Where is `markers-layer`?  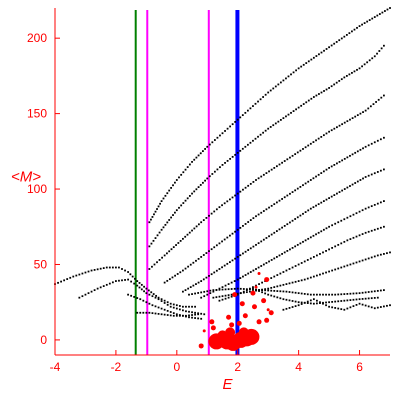 markers-layer is located at coordinates (236, 311).